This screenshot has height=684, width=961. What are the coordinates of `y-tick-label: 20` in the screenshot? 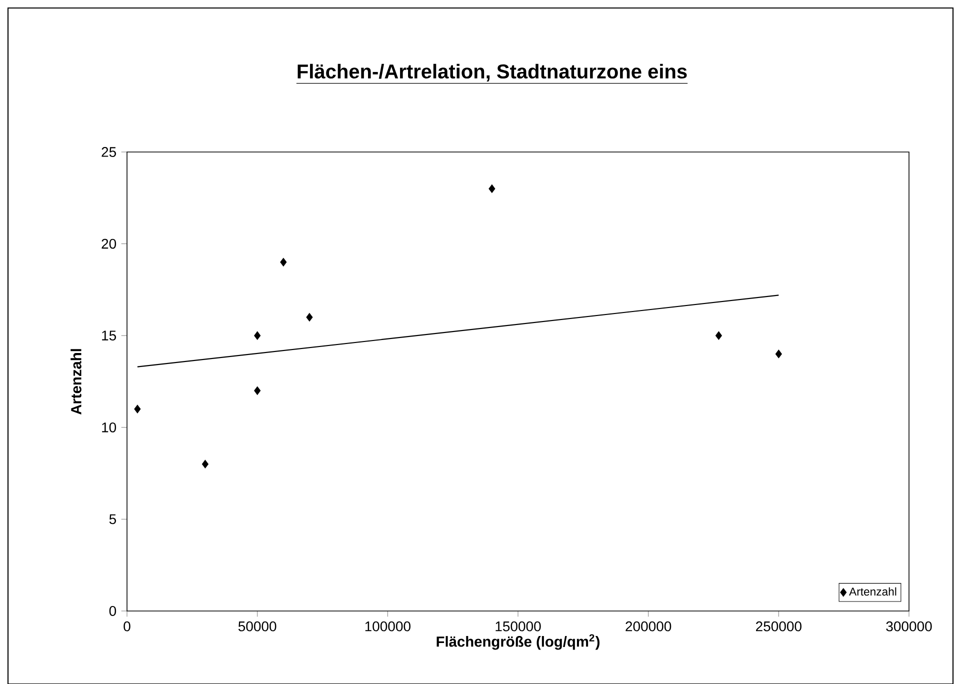 It's located at (109, 243).